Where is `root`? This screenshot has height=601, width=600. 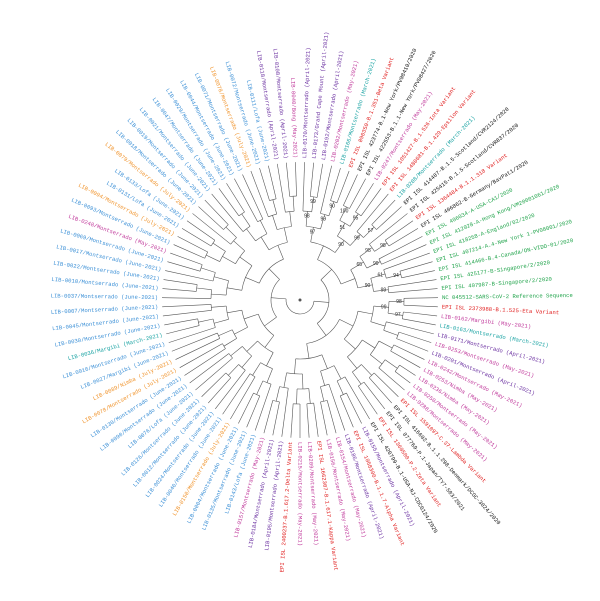 root is located at coordinates (300, 300).